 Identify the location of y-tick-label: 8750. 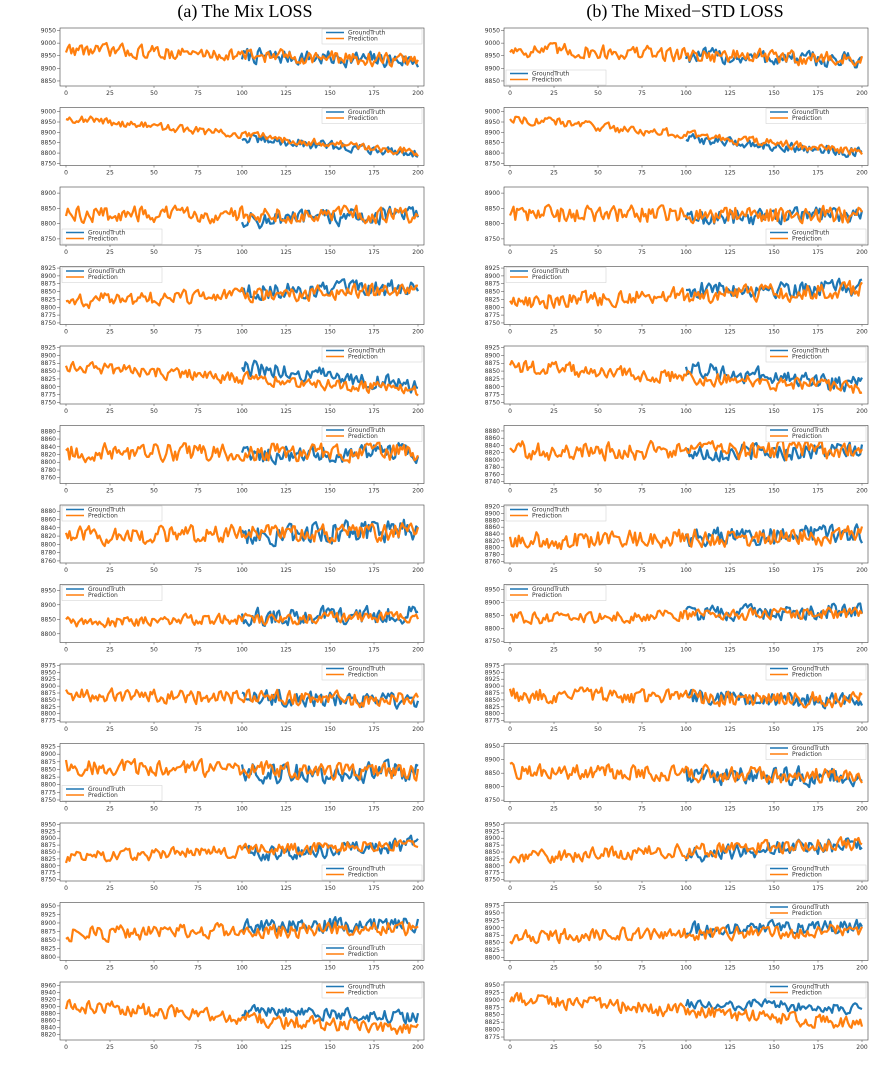
(492, 641).